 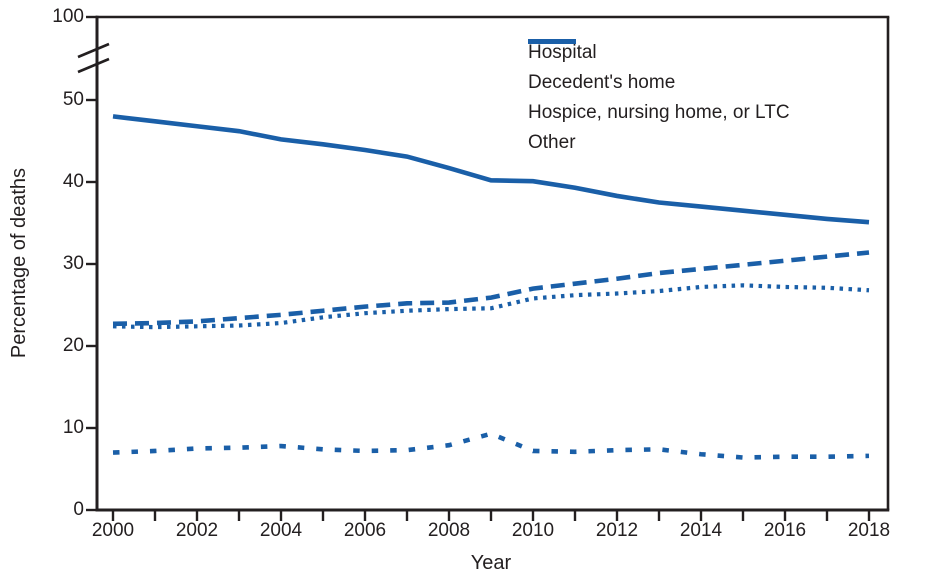 I want to click on series-line-dotted, so click(x=491, y=306).